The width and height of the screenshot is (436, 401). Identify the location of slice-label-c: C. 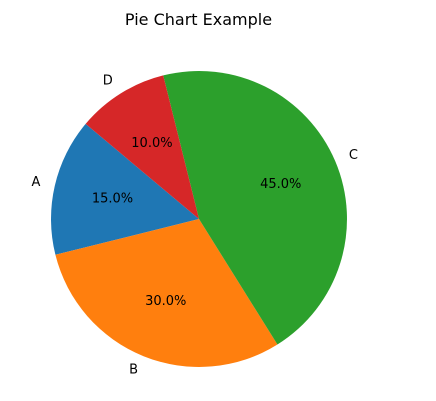
(353, 155).